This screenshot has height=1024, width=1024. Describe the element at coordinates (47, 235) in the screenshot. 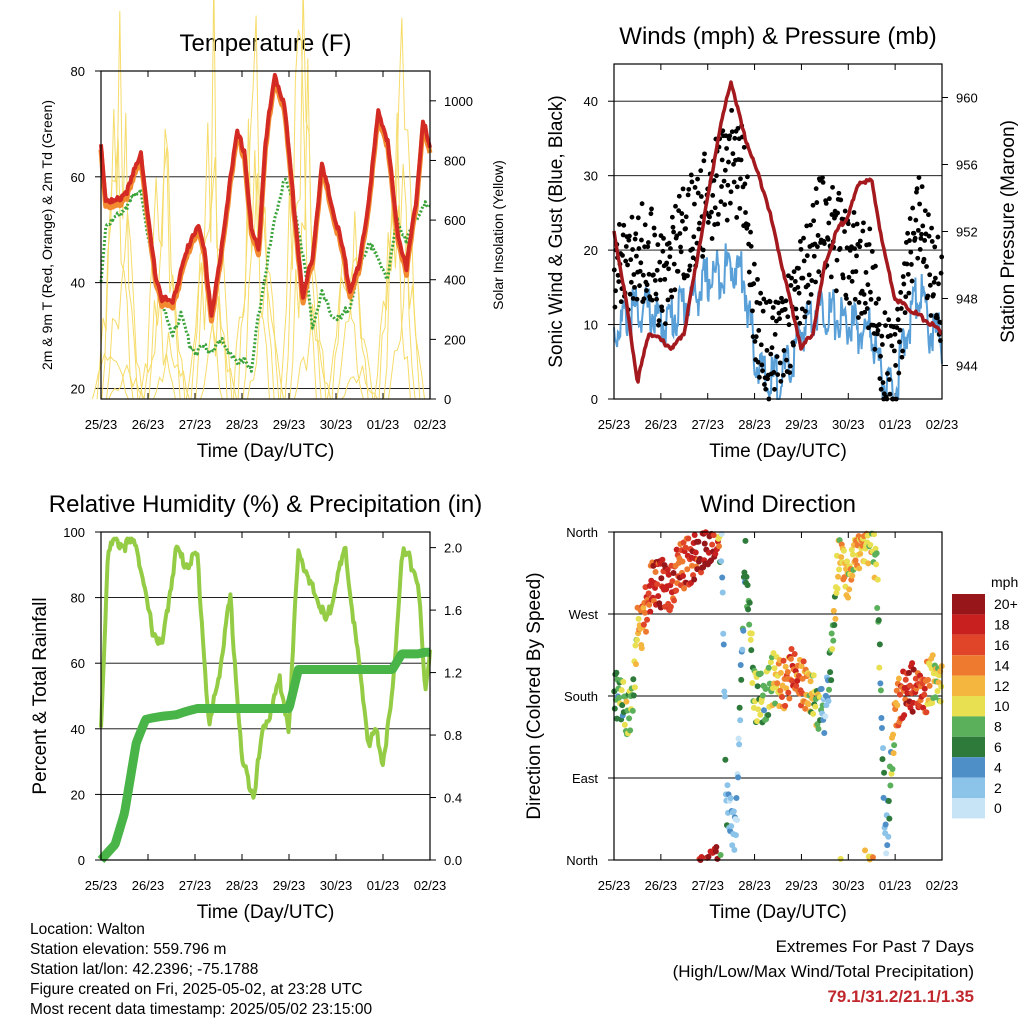

I see `y-axis-label: 2m & 9m T (Red, Orange) & 2m Td (Green)` at that location.